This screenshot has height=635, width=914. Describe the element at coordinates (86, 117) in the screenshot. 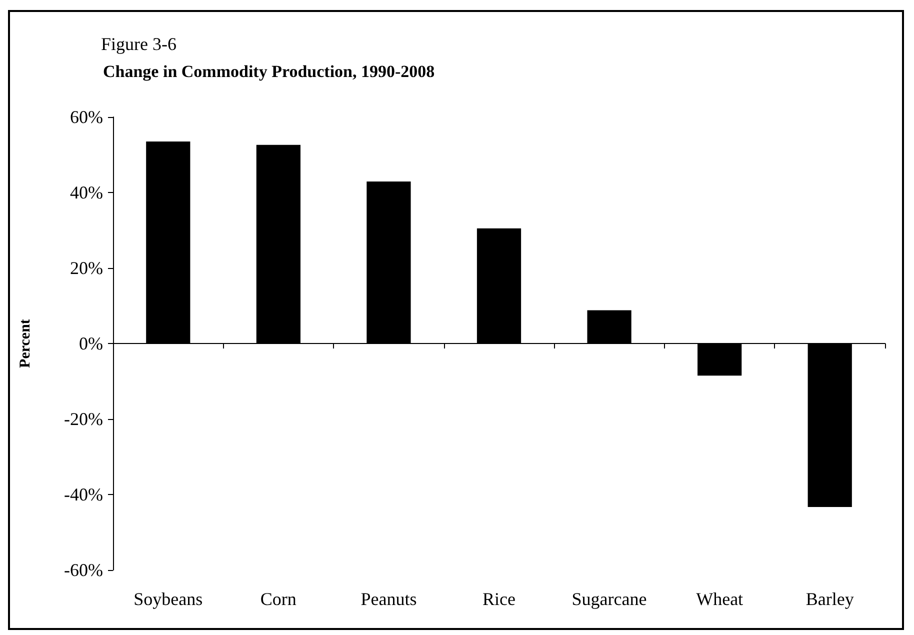

I see `y-tick-label: 60%` at that location.